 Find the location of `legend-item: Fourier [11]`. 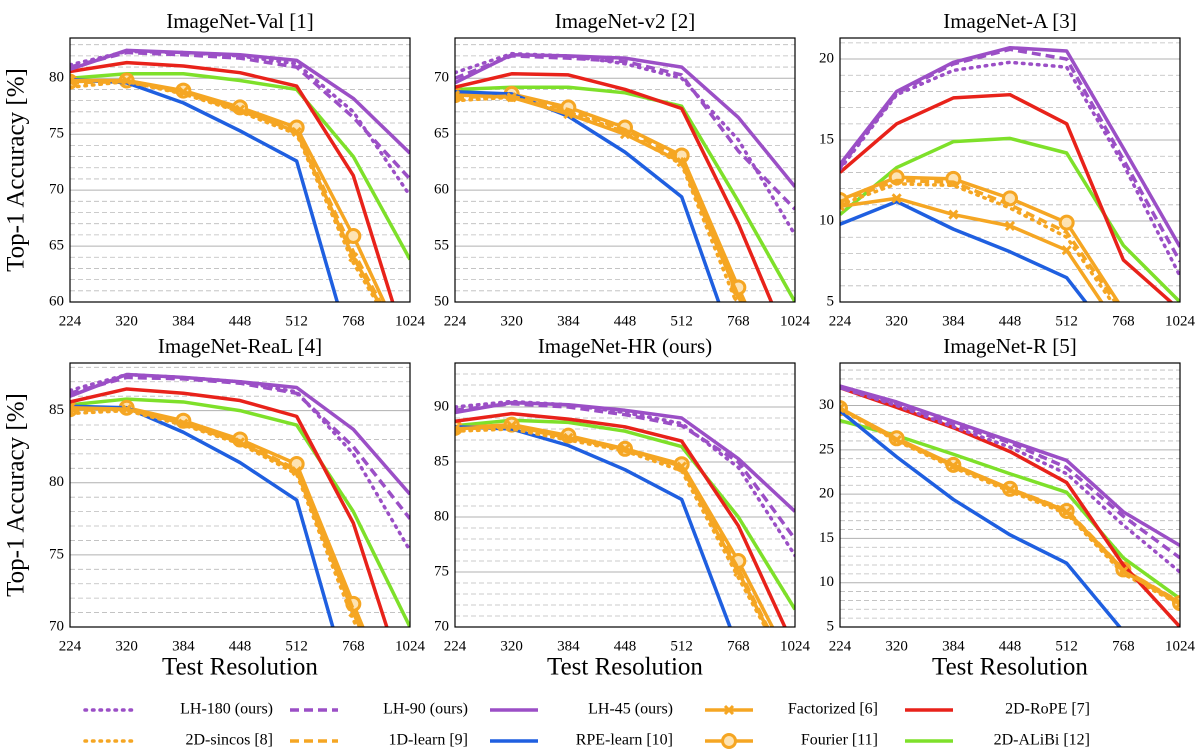

legend-item: Fourier [11] is located at coordinates (791, 740).